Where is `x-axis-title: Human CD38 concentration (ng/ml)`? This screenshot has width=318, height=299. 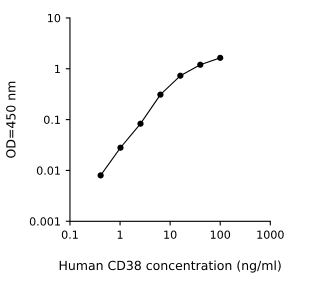 x-axis-title: Human CD38 concentration (ng/ml) is located at coordinates (170, 266).